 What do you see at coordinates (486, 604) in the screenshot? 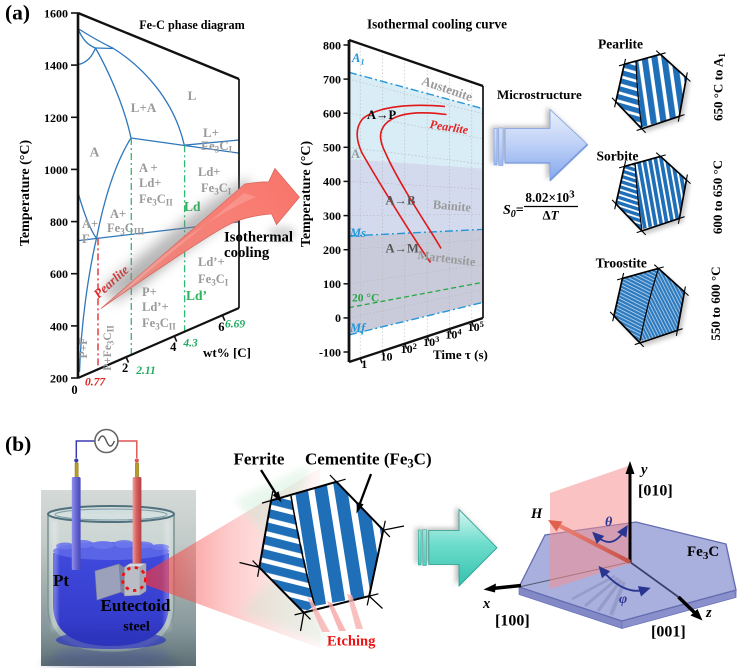
I see `svg-text: x` at bounding box center [486, 604].